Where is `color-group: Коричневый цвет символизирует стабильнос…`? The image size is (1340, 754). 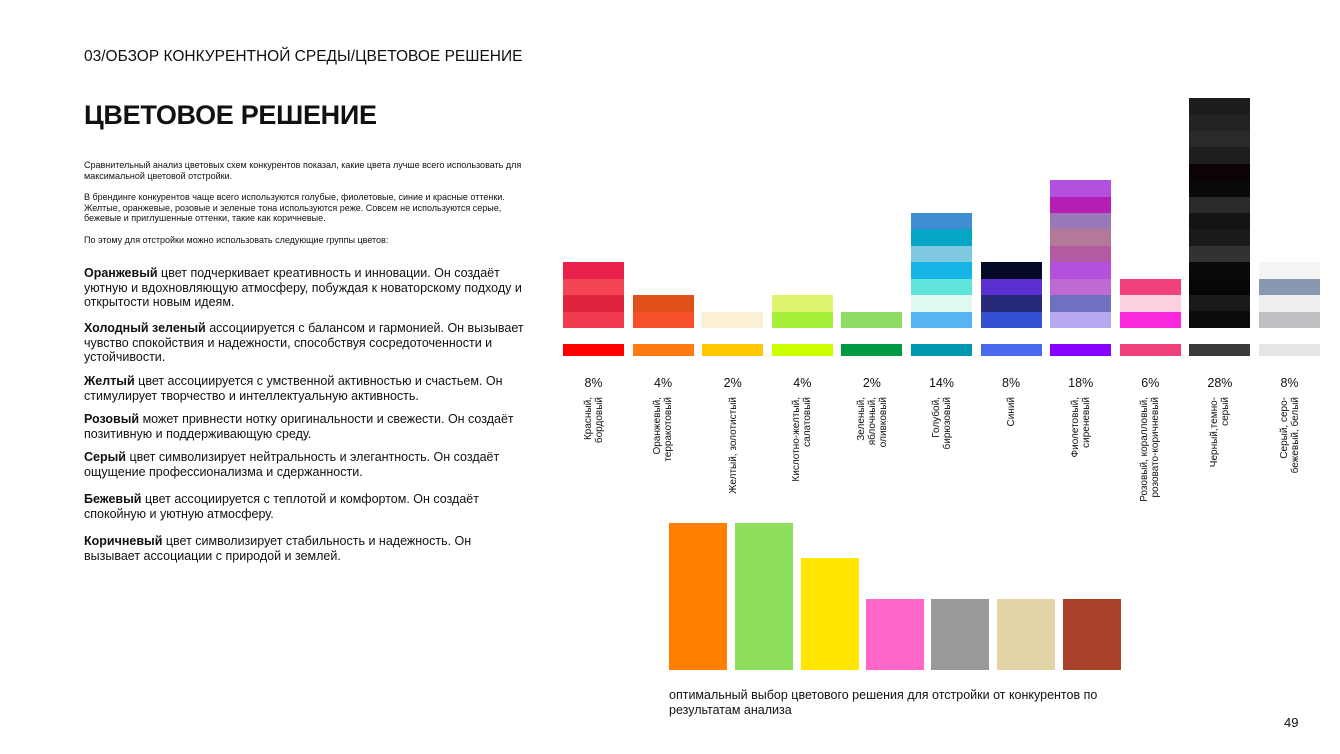
color-group: Коричневый цвет символизирует стабильнос… is located at coordinates (306, 548).